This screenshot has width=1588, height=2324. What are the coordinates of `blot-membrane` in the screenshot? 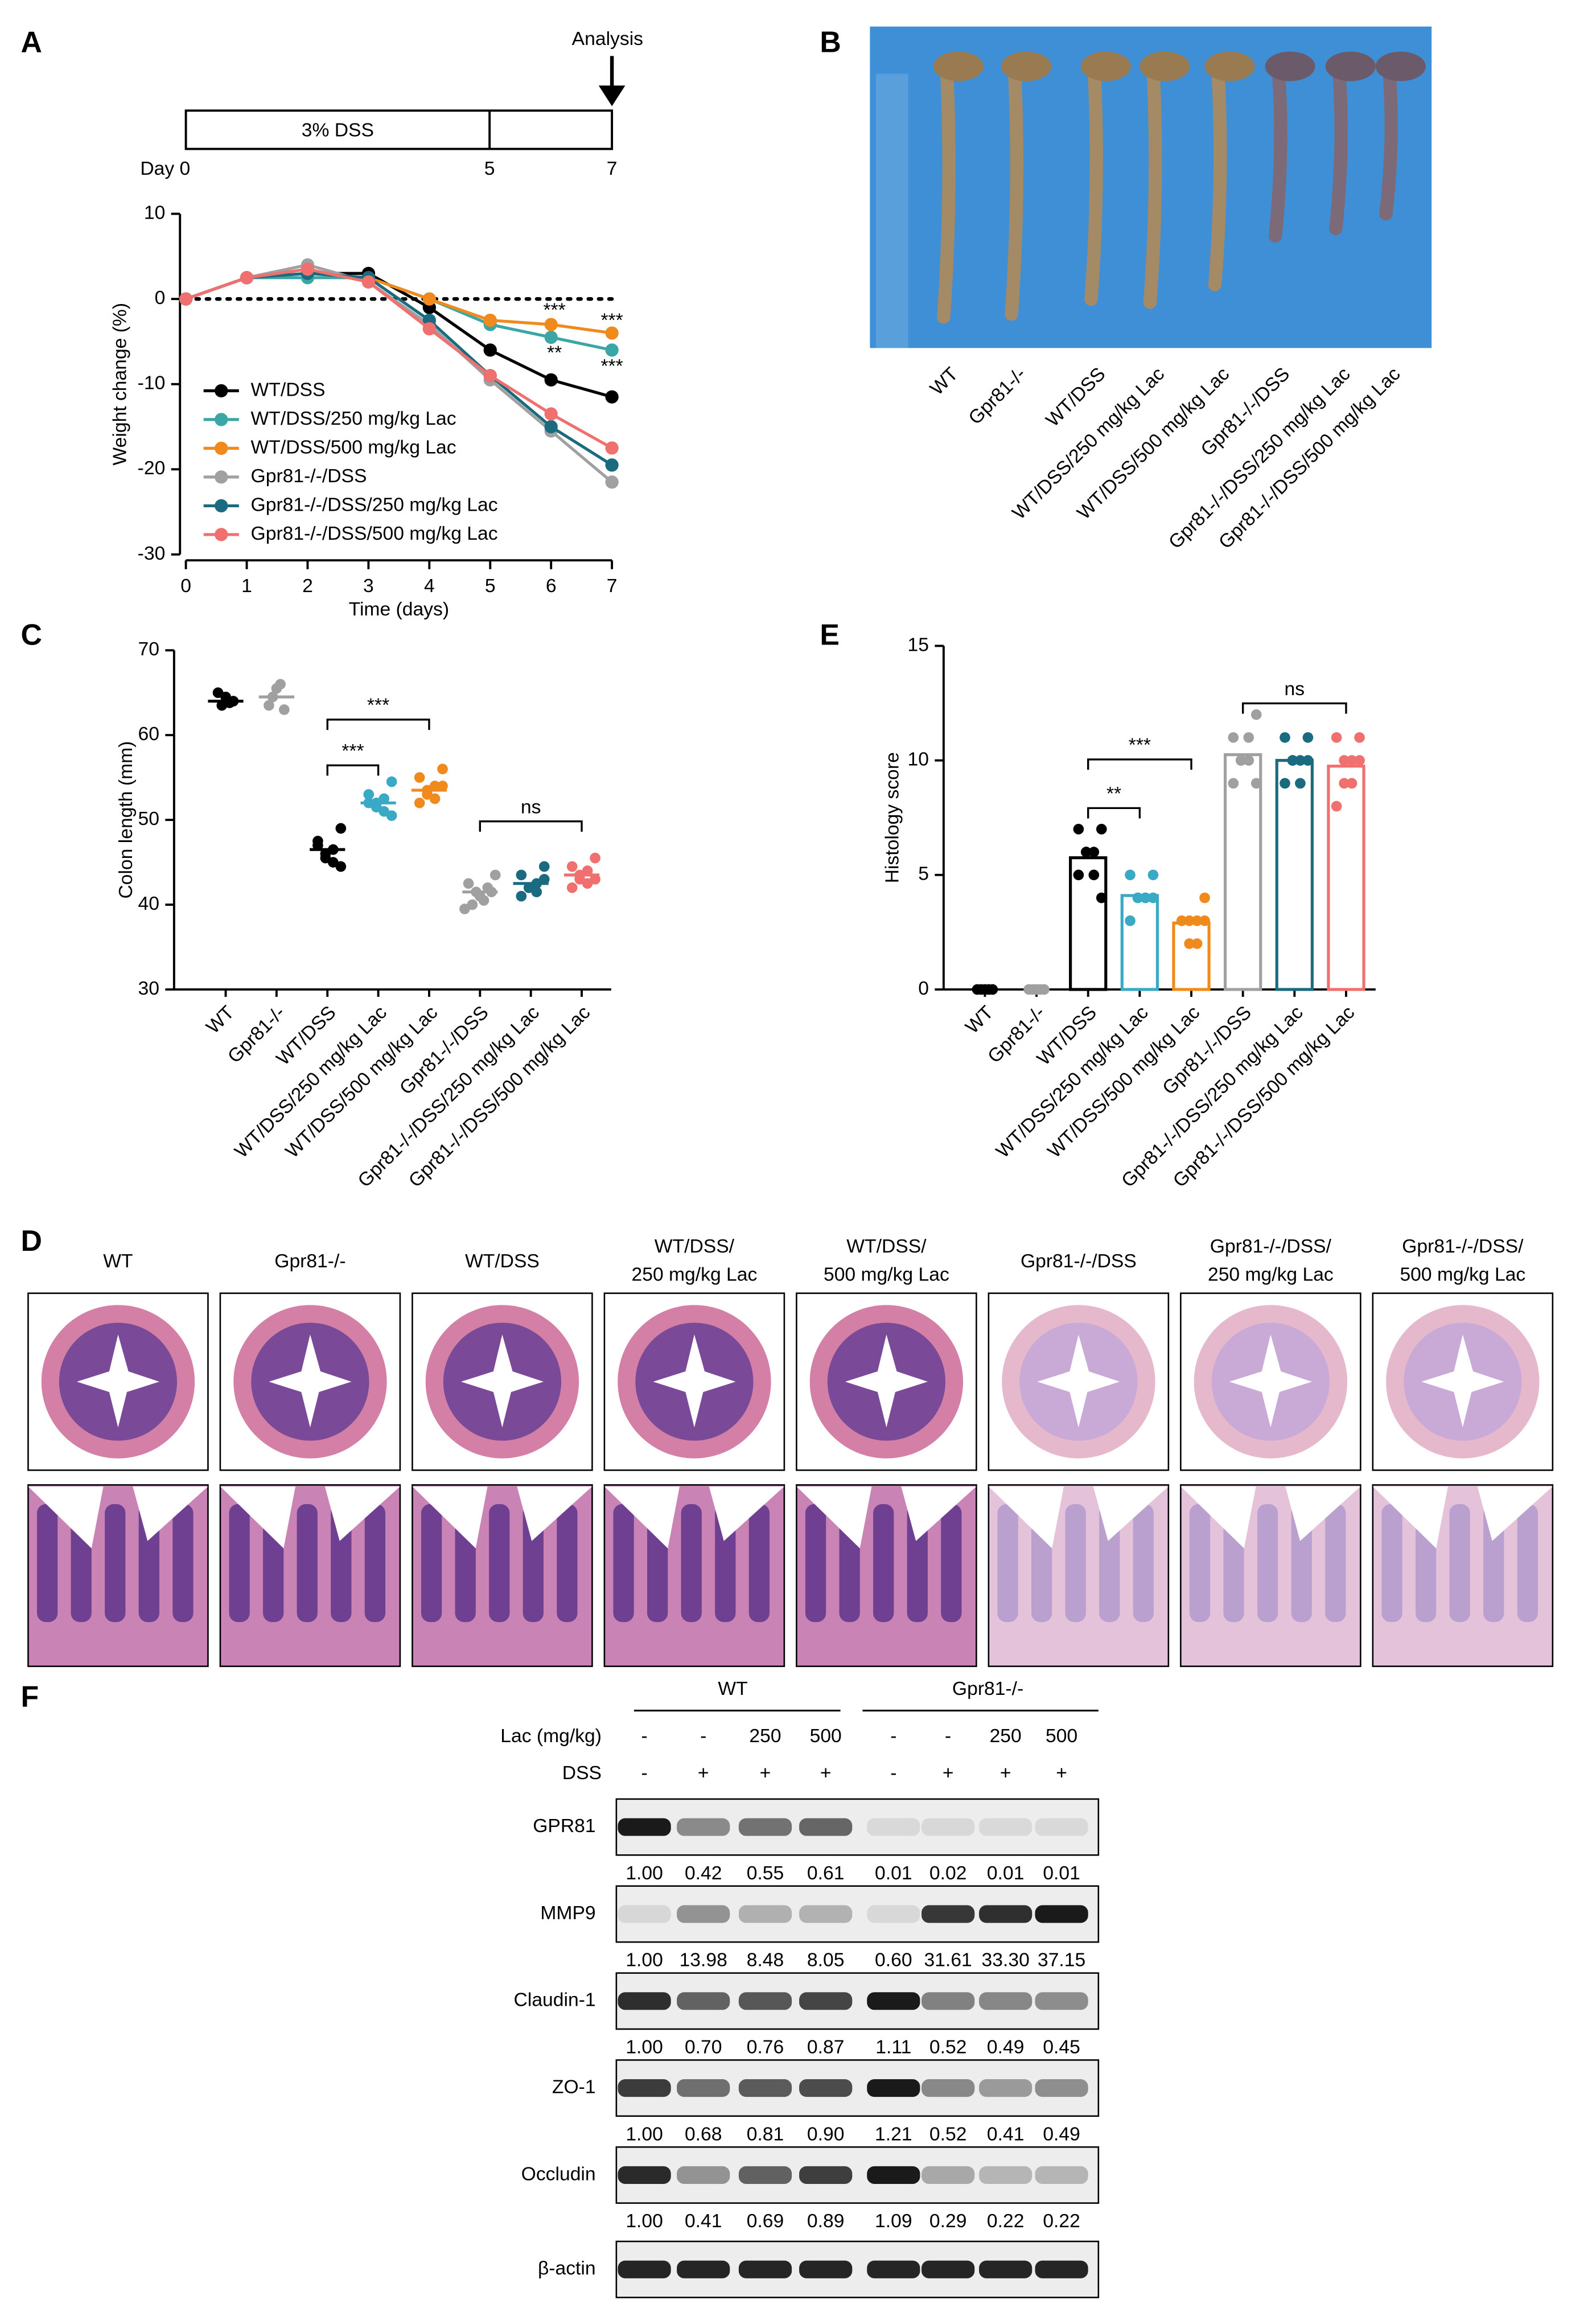 It's located at (857, 1827).